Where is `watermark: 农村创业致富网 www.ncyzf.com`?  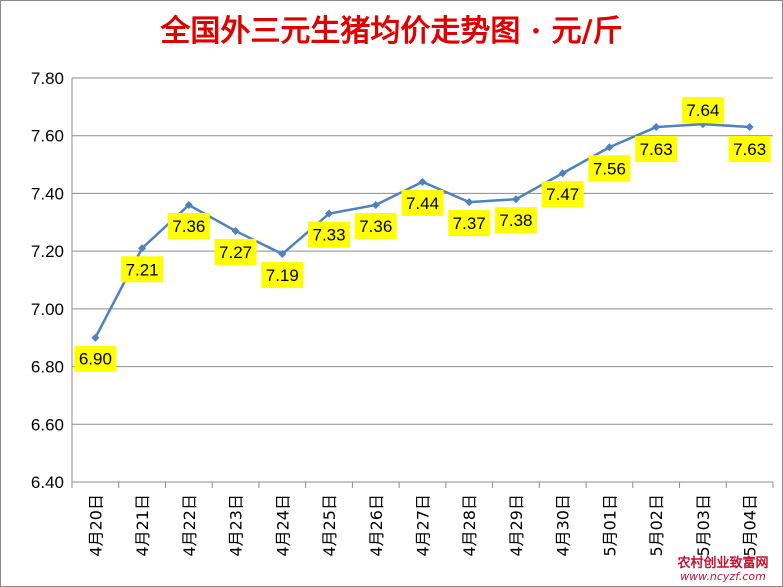 watermark: 农村创业致富网 www.ncyzf.com is located at coordinates (723, 569).